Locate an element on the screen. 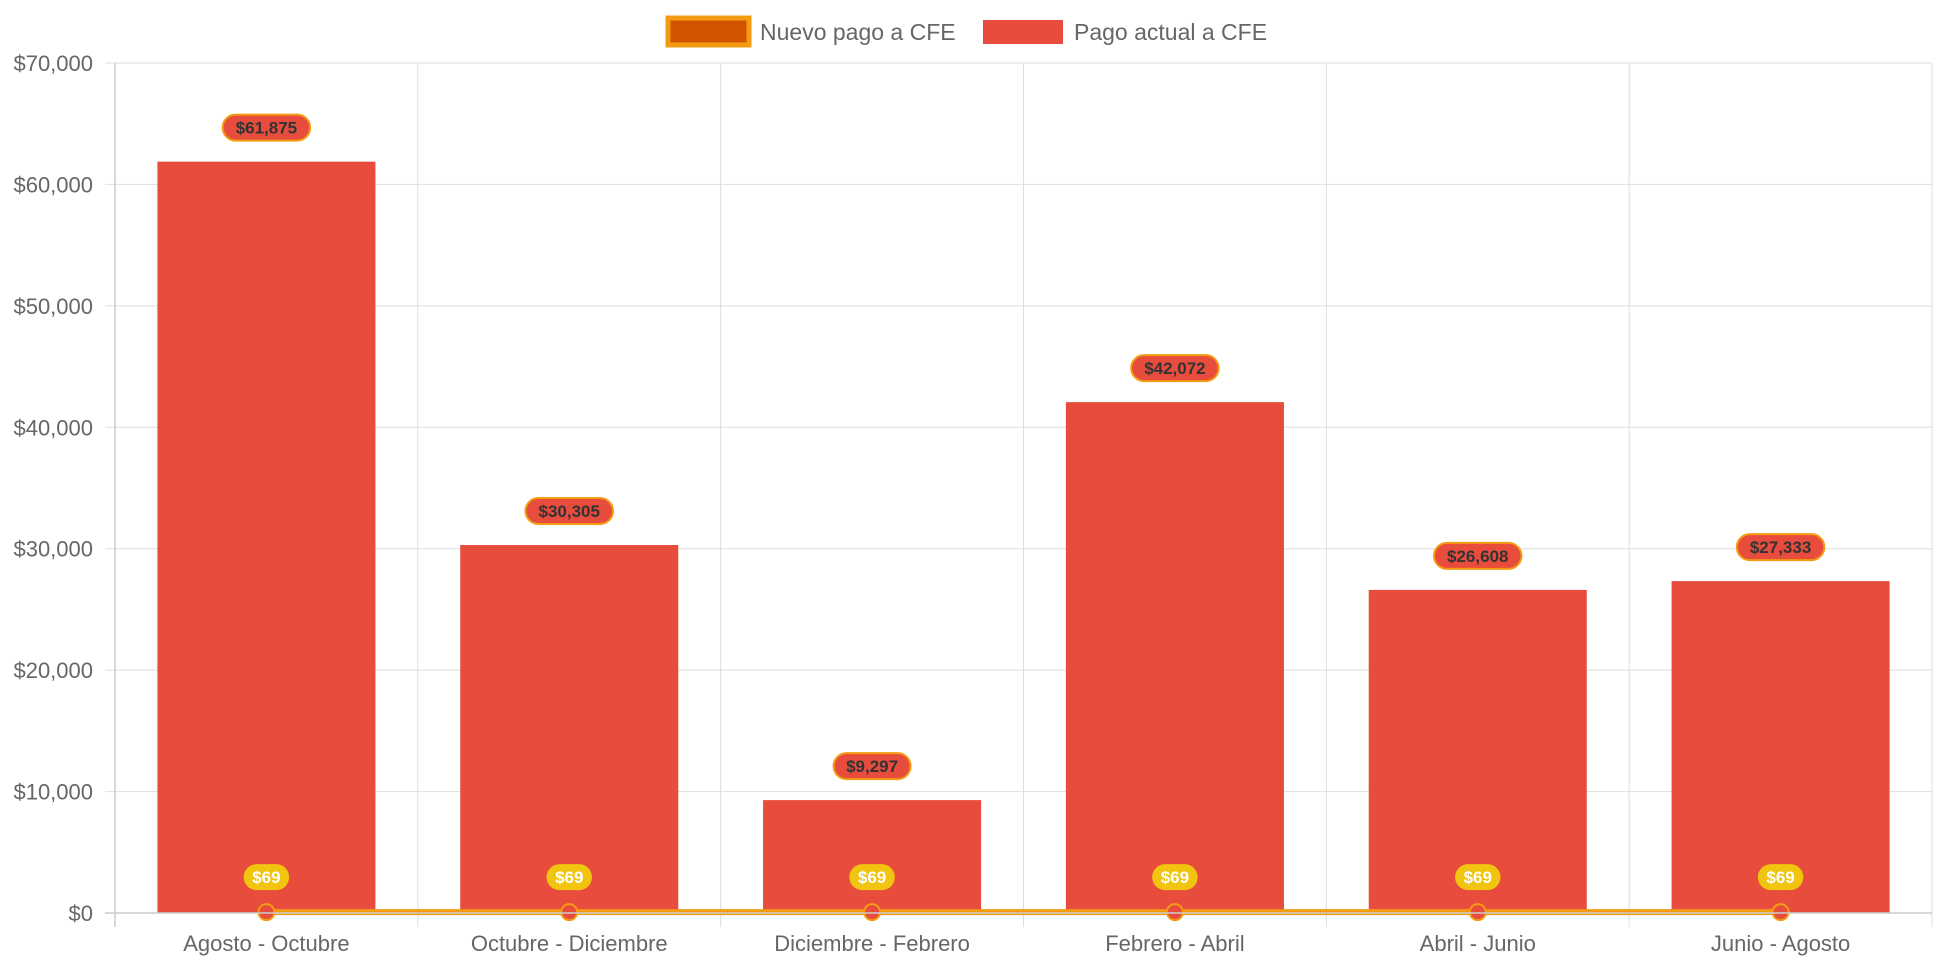 Image resolution: width=1942 pixels, height=970 pixels. y-tick-label: $0 is located at coordinates (81, 913).